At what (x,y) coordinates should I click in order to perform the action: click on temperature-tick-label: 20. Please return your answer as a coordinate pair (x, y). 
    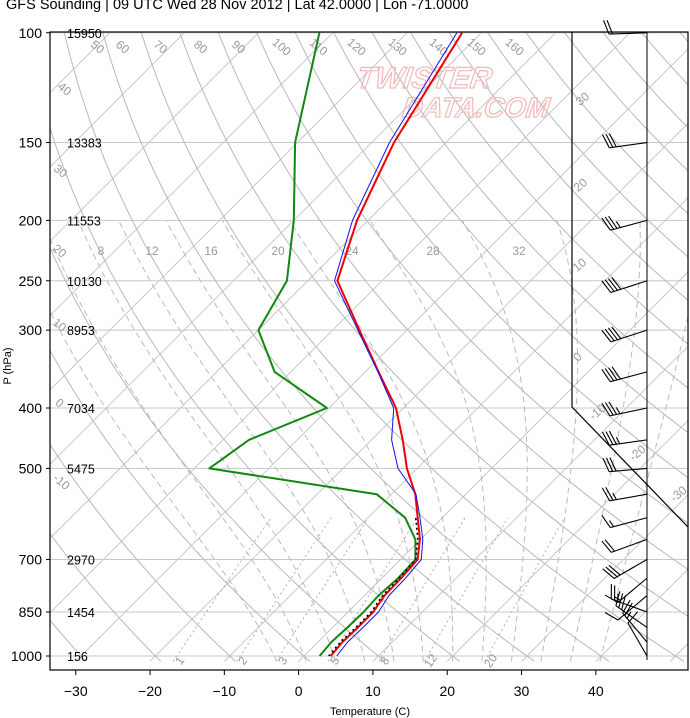
    Looking at the image, I should click on (447, 691).